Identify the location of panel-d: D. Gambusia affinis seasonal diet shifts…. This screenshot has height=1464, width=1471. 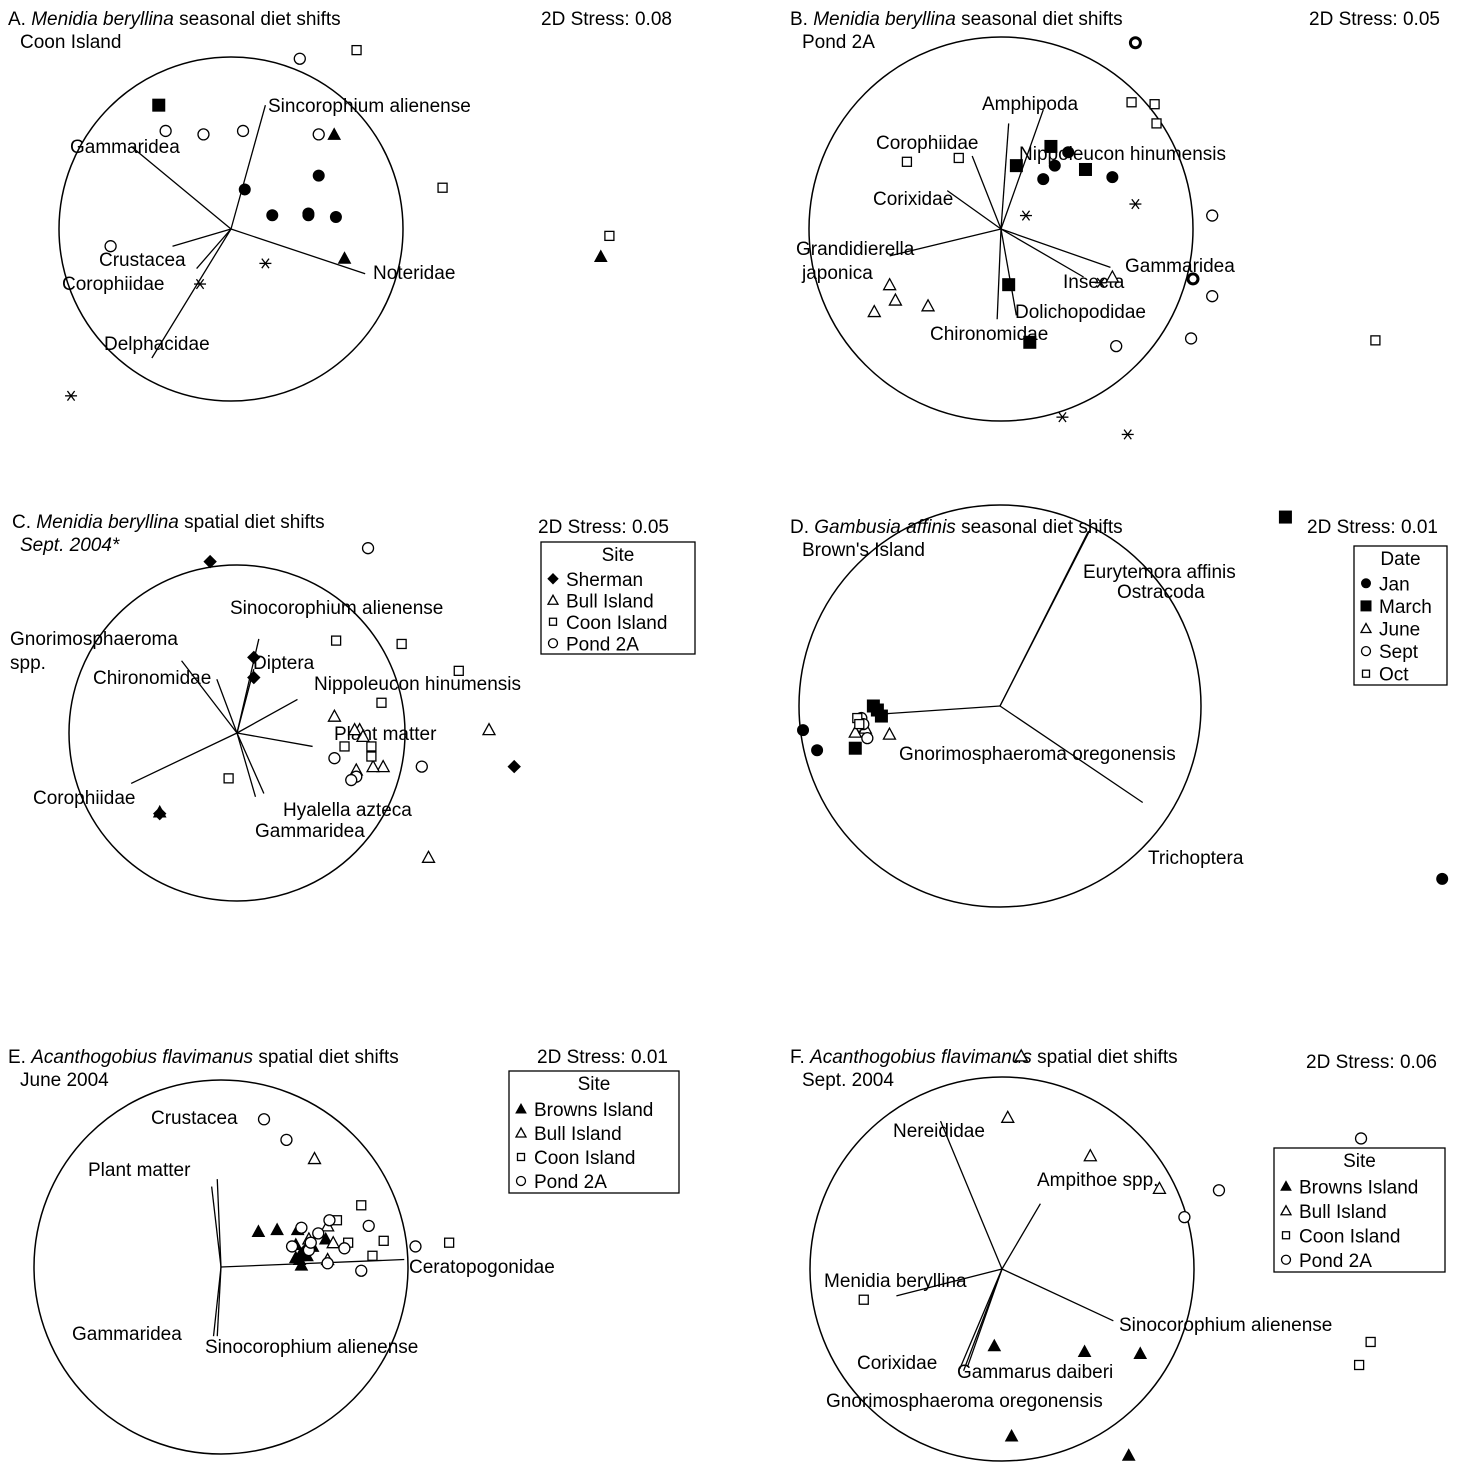
(1119, 706).